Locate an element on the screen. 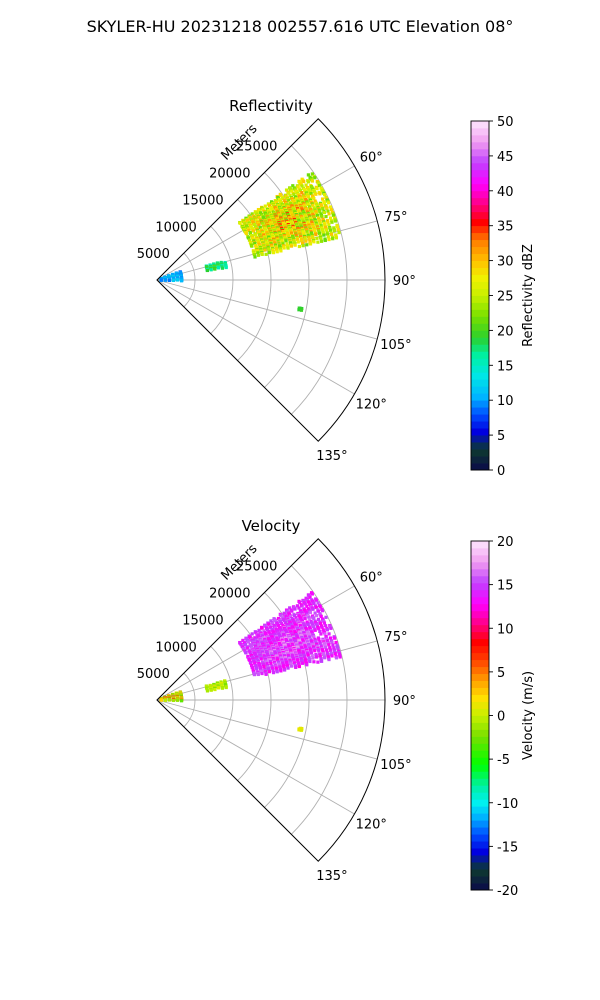 This screenshot has width=600, height=1000. theta-tick-label: 75° is located at coordinates (395, 637).